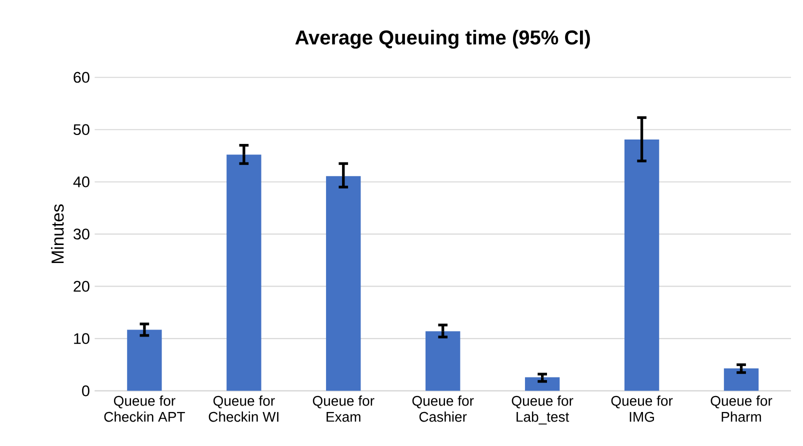 This screenshot has height=446, width=803. I want to click on y-tick-label: 10, so click(82, 338).